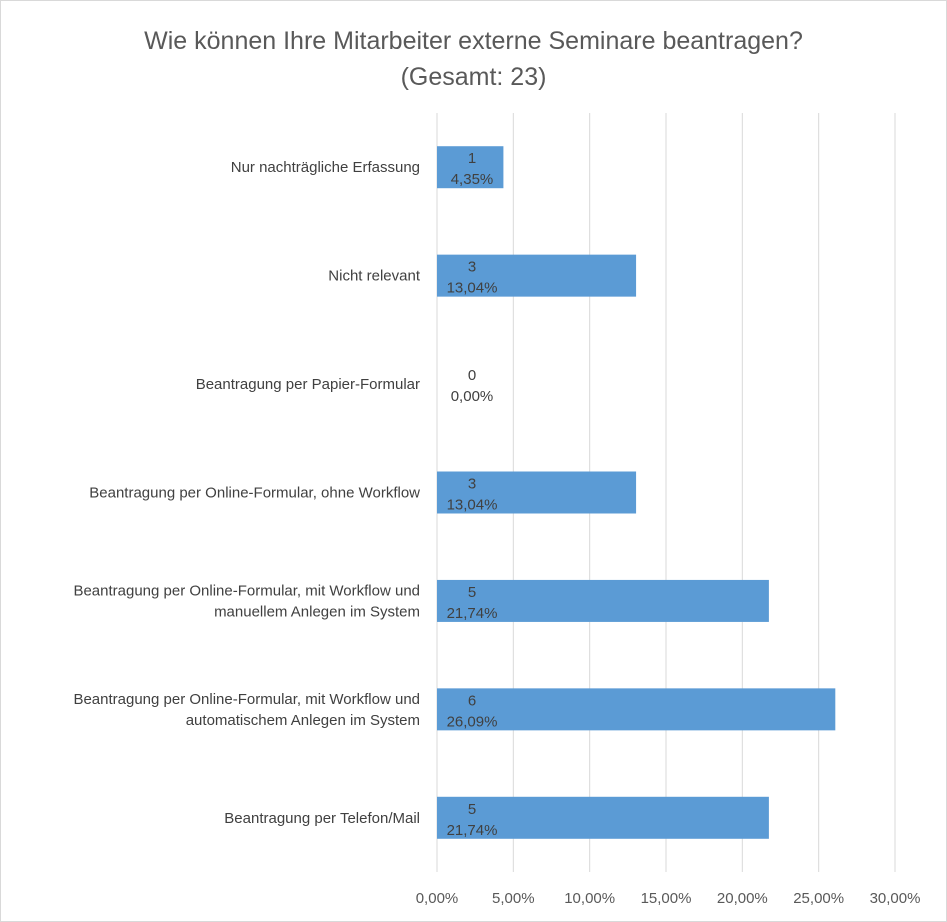 The width and height of the screenshot is (947, 922). I want to click on x-tick-label: 0,00%, so click(437, 898).